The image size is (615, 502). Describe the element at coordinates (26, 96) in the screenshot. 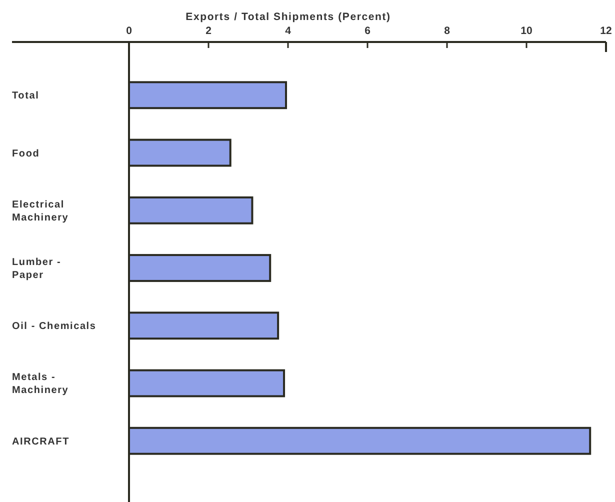

I see `y-tick-label: Total` at that location.